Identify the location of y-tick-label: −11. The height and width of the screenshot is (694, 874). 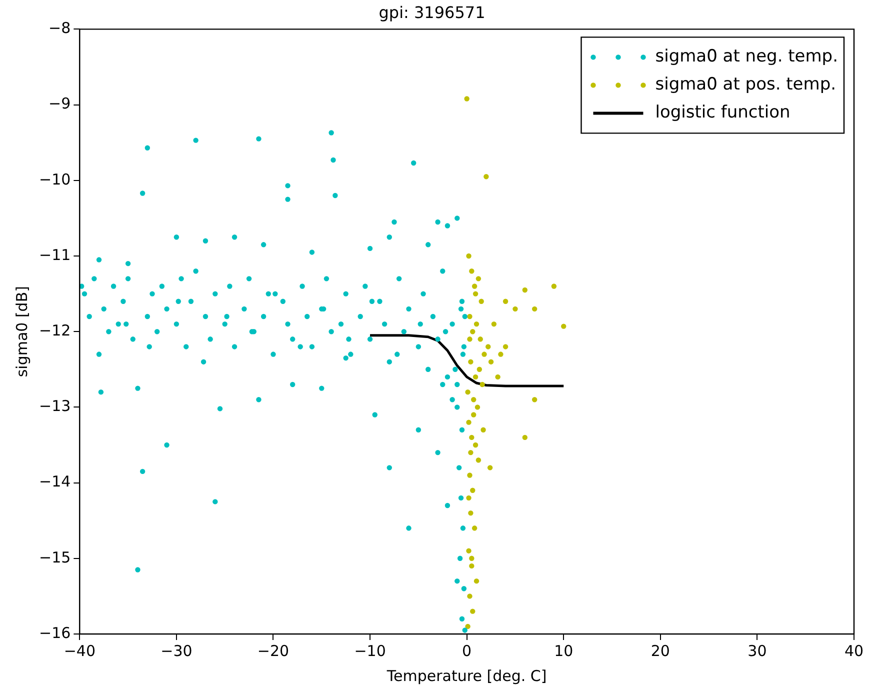
(55, 255).